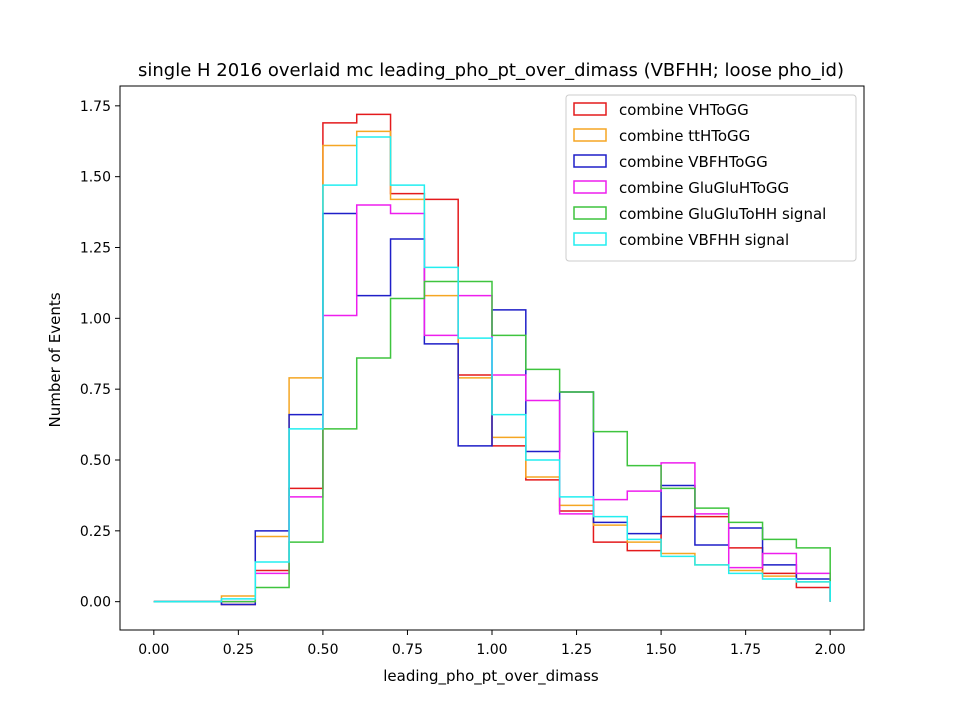 Image resolution: width=960 pixels, height=720 pixels. What do you see at coordinates (684, 110) in the screenshot?
I see `legend-label-1: combine VHToGG` at bounding box center [684, 110].